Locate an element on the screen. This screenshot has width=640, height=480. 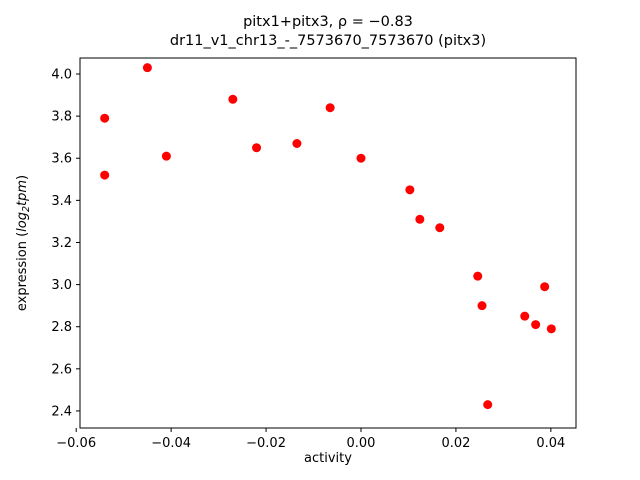
x-tick-label: 0.00 is located at coordinates (361, 443).